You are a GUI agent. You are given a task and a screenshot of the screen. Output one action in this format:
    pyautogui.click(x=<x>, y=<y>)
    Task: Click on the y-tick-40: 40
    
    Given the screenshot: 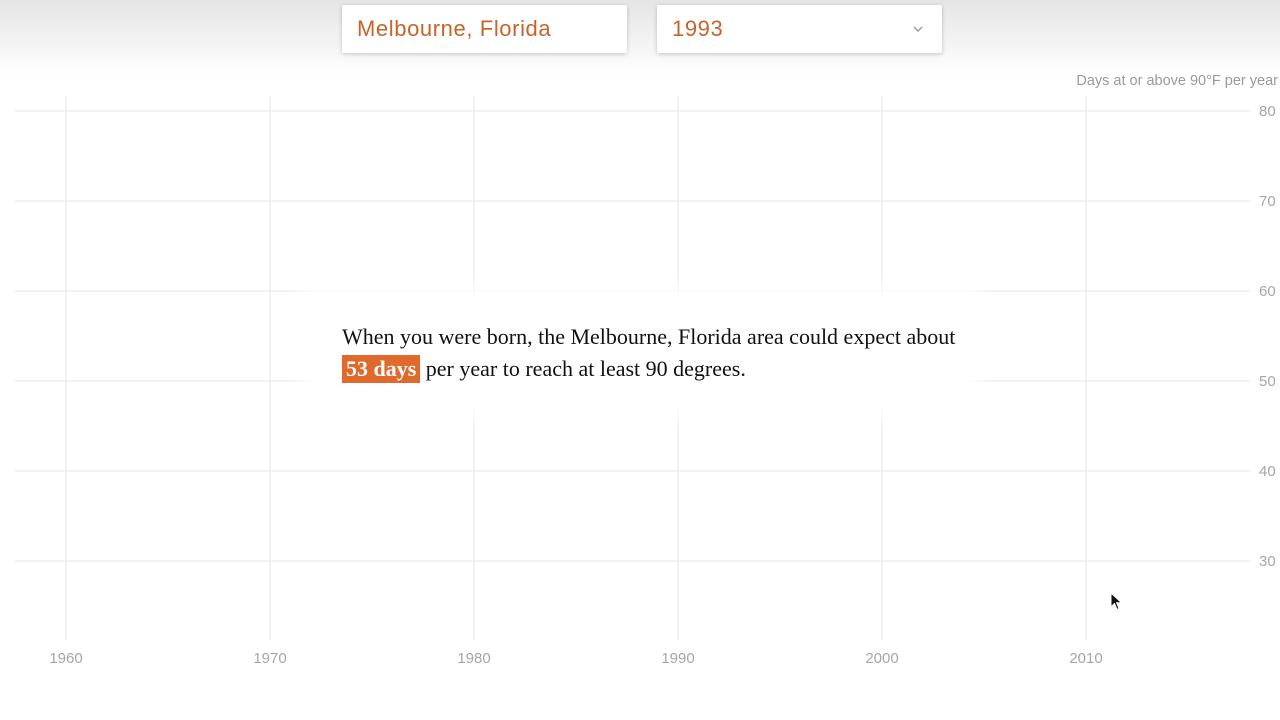 What is the action you would take?
    pyautogui.click(x=1267, y=471)
    